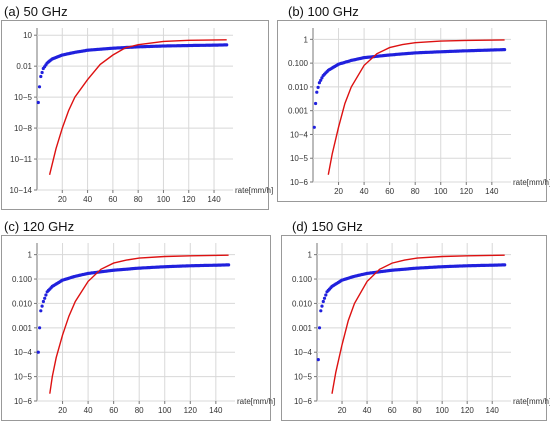  Describe the element at coordinates (24, 66) in the screenshot. I see `y-tick-label: 0.01` at that location.